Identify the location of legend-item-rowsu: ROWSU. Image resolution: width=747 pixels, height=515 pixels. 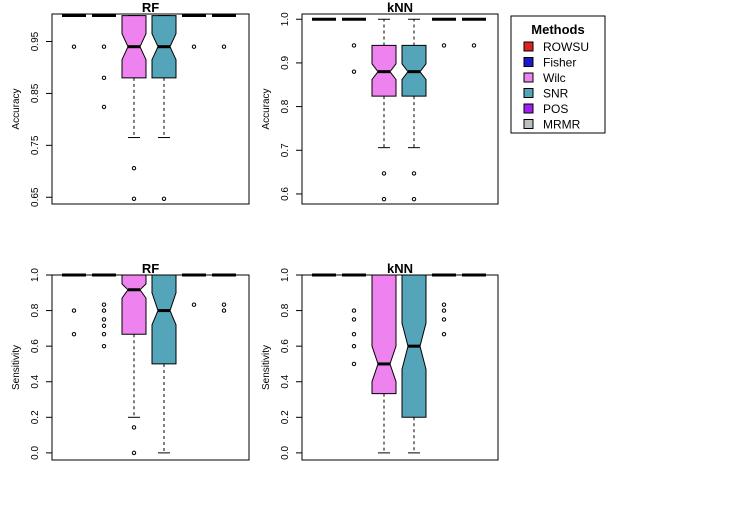
(556, 47).